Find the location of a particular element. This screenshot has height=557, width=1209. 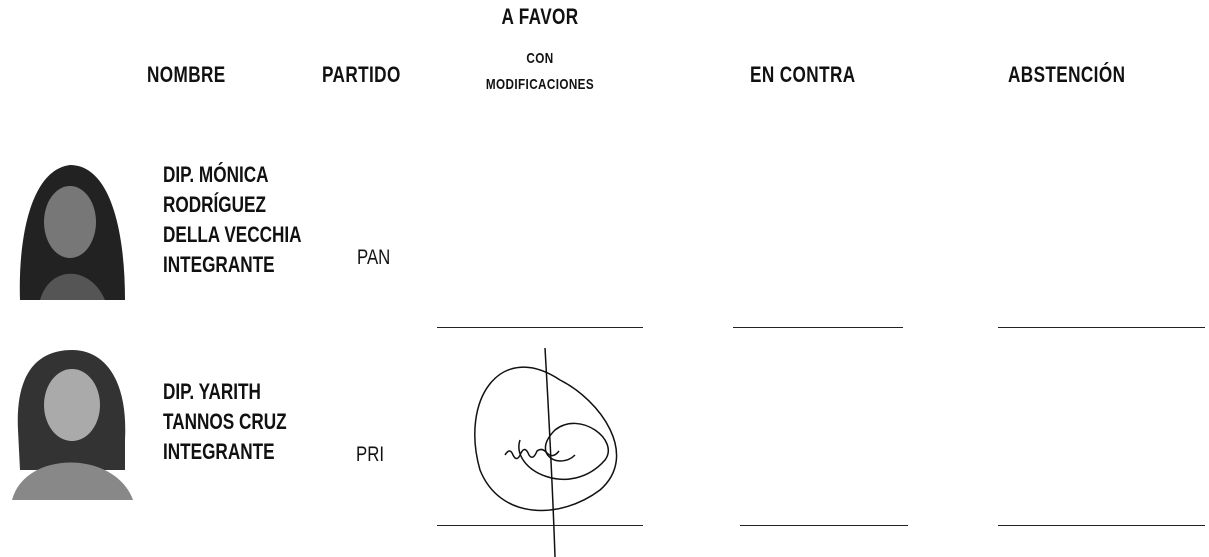

signature is located at coordinates (546, 452).